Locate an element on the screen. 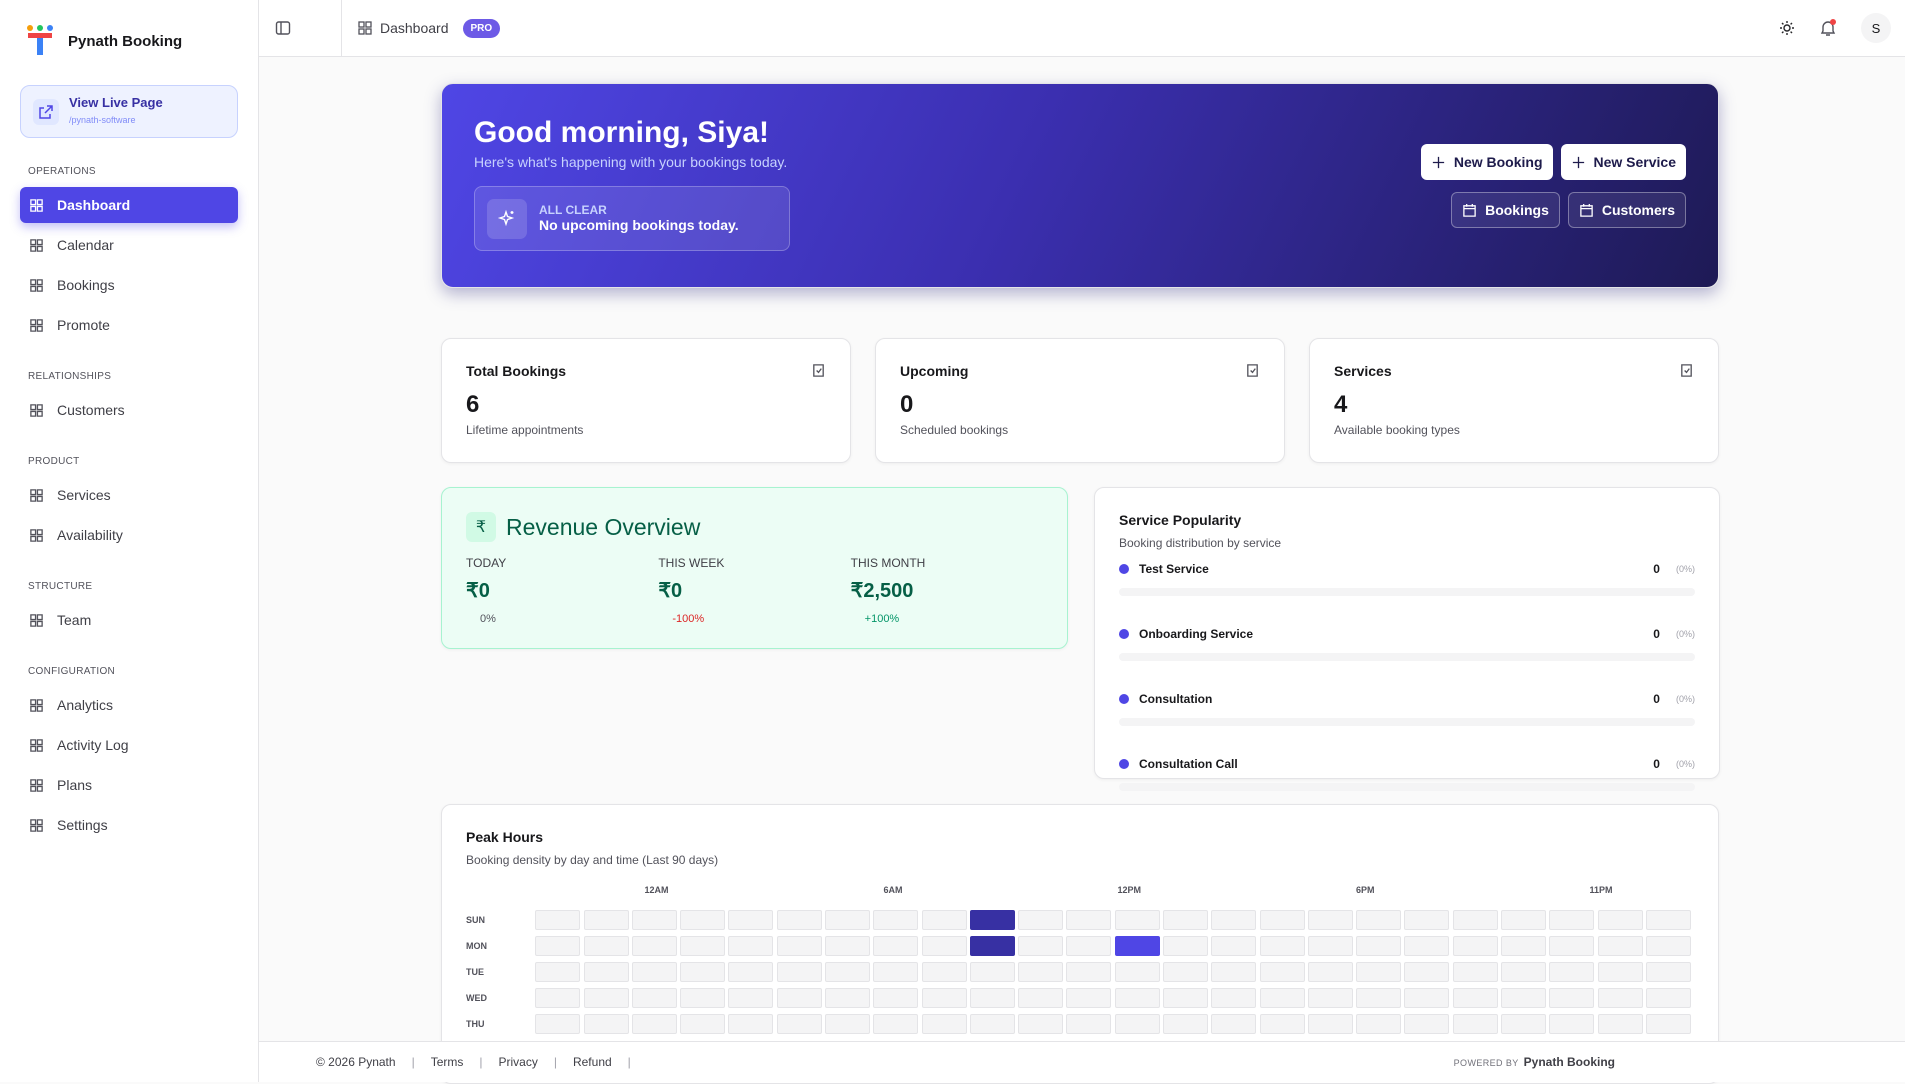  nav-item: Analytics is located at coordinates (129, 705).